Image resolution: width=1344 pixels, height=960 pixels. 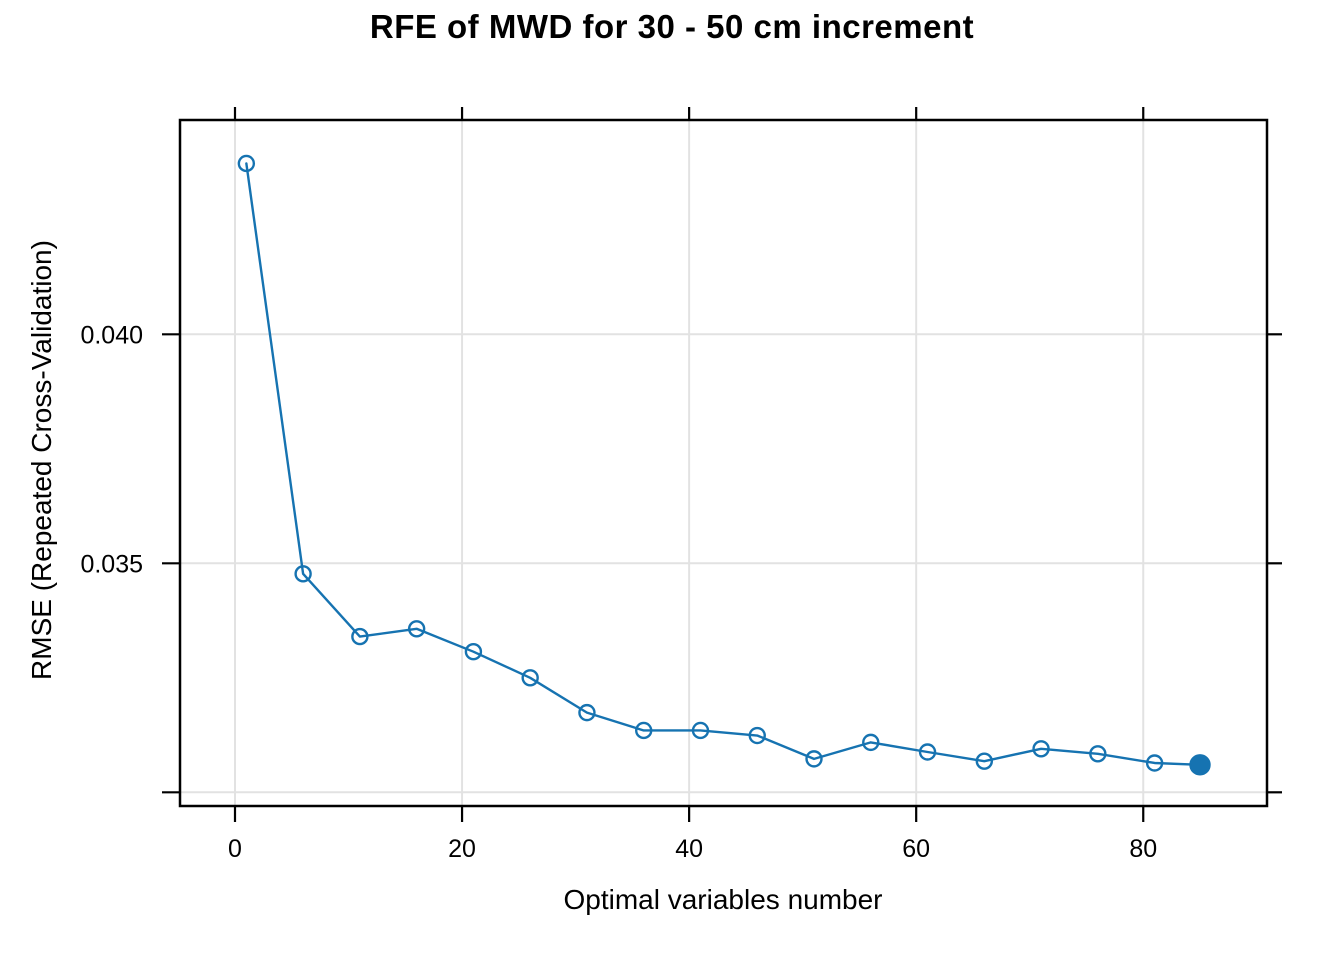 What do you see at coordinates (1200, 765) in the screenshot?
I see `selected-point-marker` at bounding box center [1200, 765].